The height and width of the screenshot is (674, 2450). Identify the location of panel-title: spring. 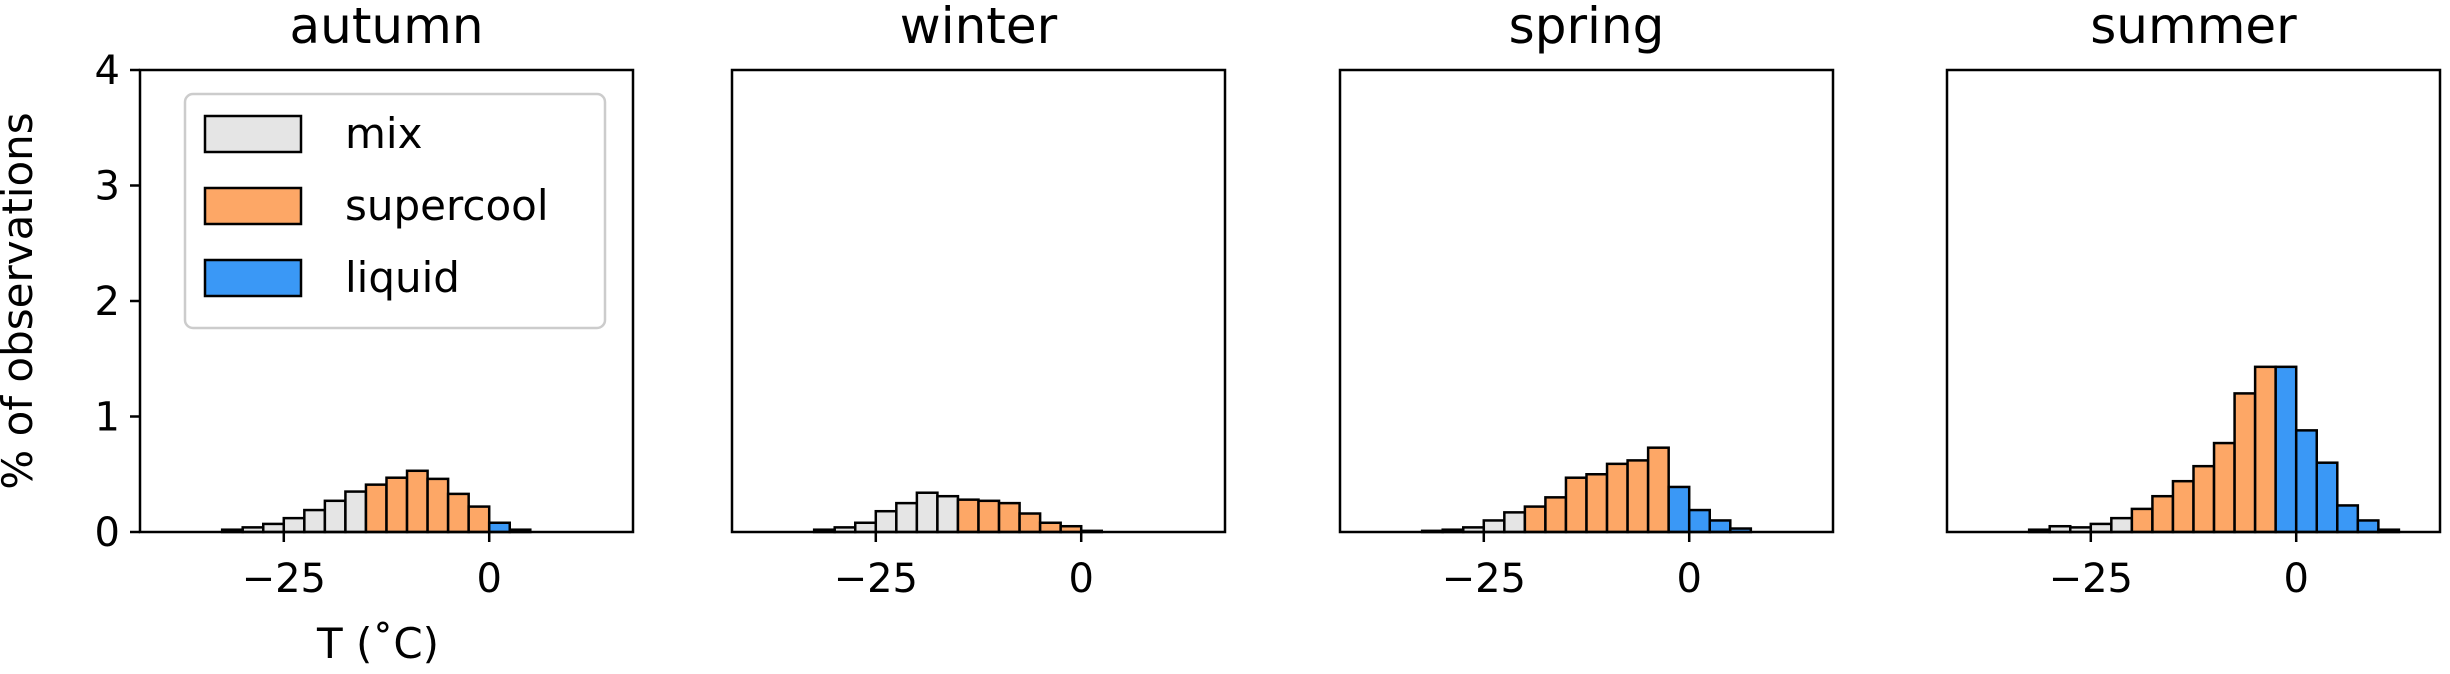
(1587, 27).